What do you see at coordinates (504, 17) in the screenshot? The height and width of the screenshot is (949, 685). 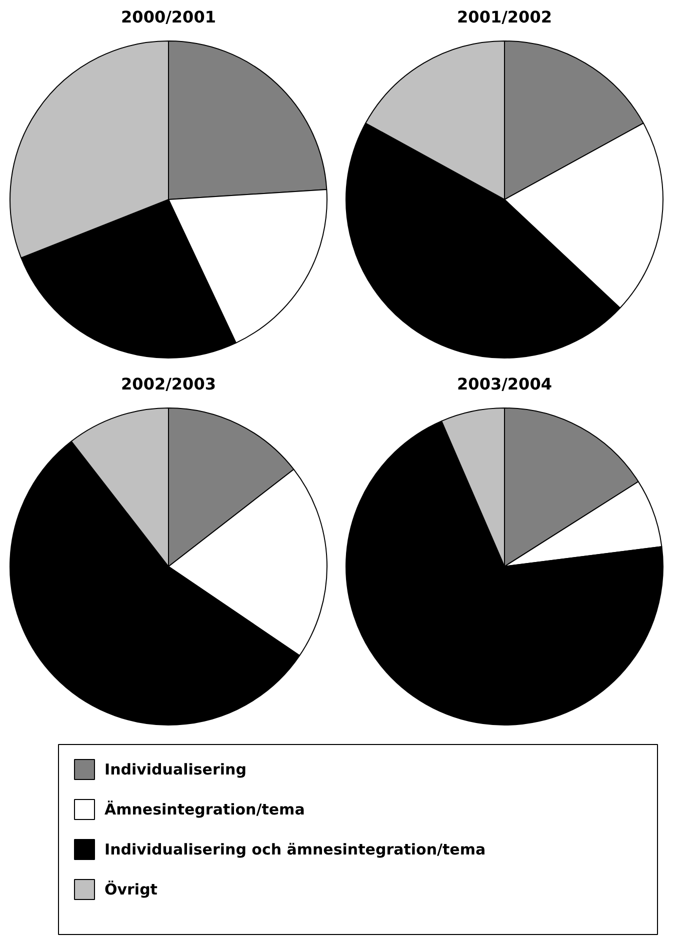 I see `chart-title: 2001/2002` at bounding box center [504, 17].